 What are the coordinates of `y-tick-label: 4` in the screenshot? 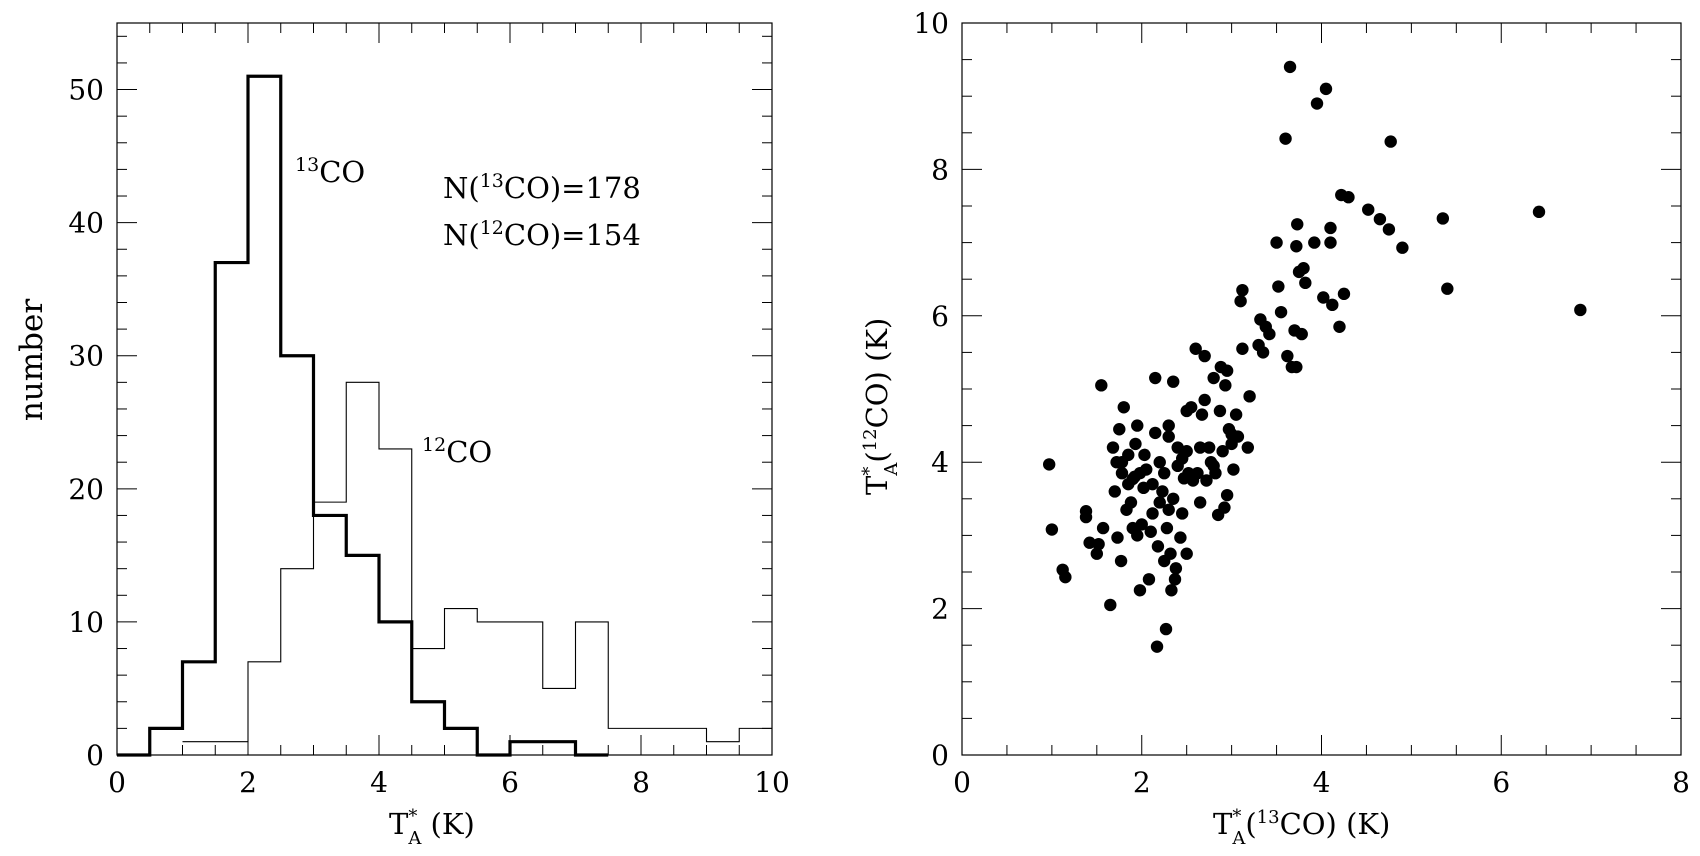 It's located at (940, 462).